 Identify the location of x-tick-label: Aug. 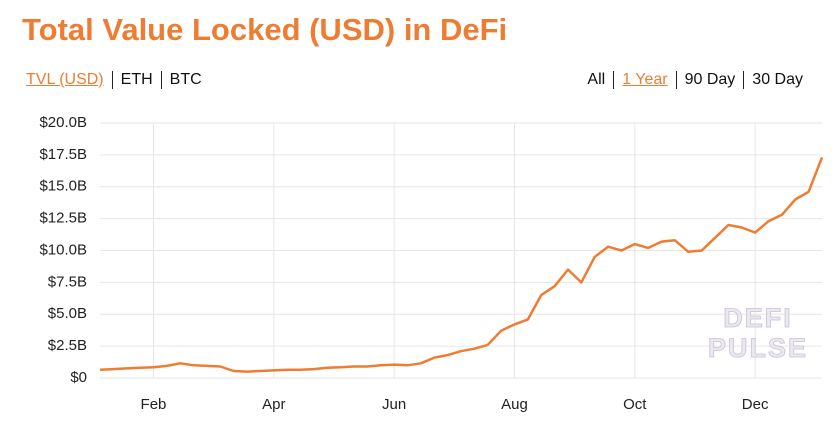
(514, 404).